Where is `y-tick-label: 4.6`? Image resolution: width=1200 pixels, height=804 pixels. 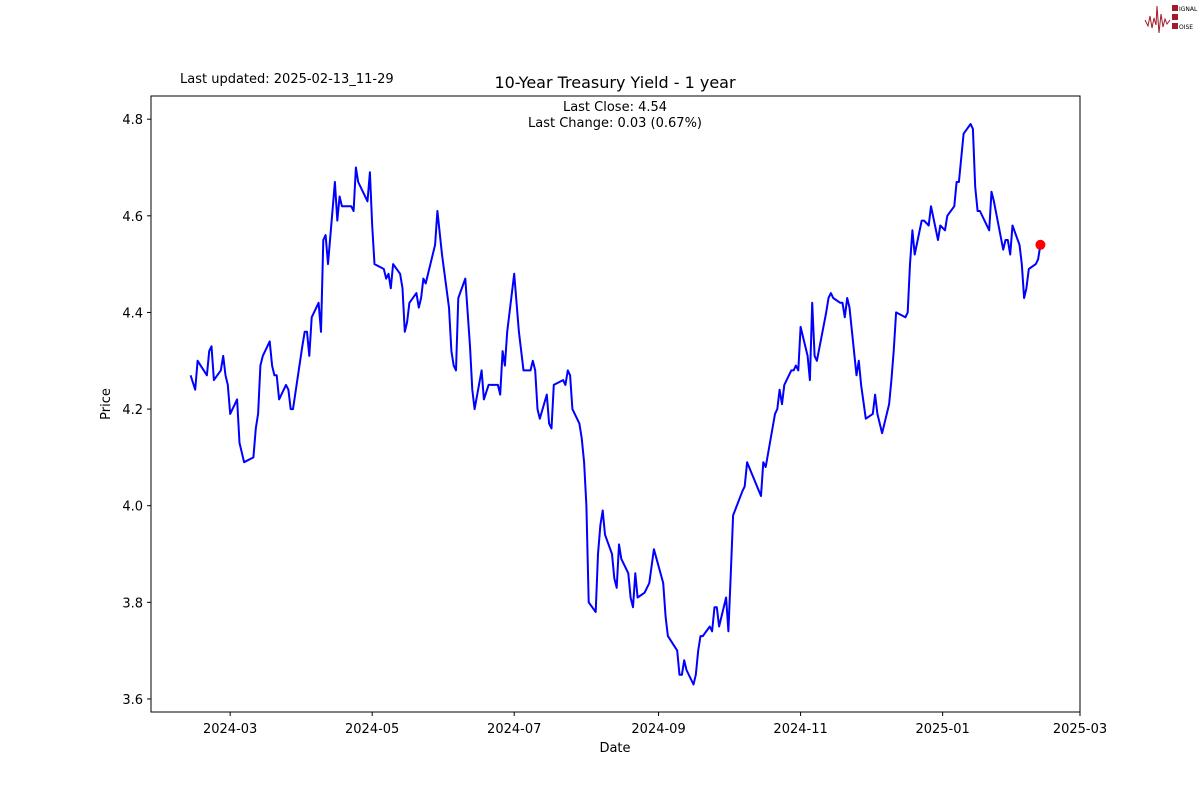 y-tick-label: 4.6 is located at coordinates (132, 217).